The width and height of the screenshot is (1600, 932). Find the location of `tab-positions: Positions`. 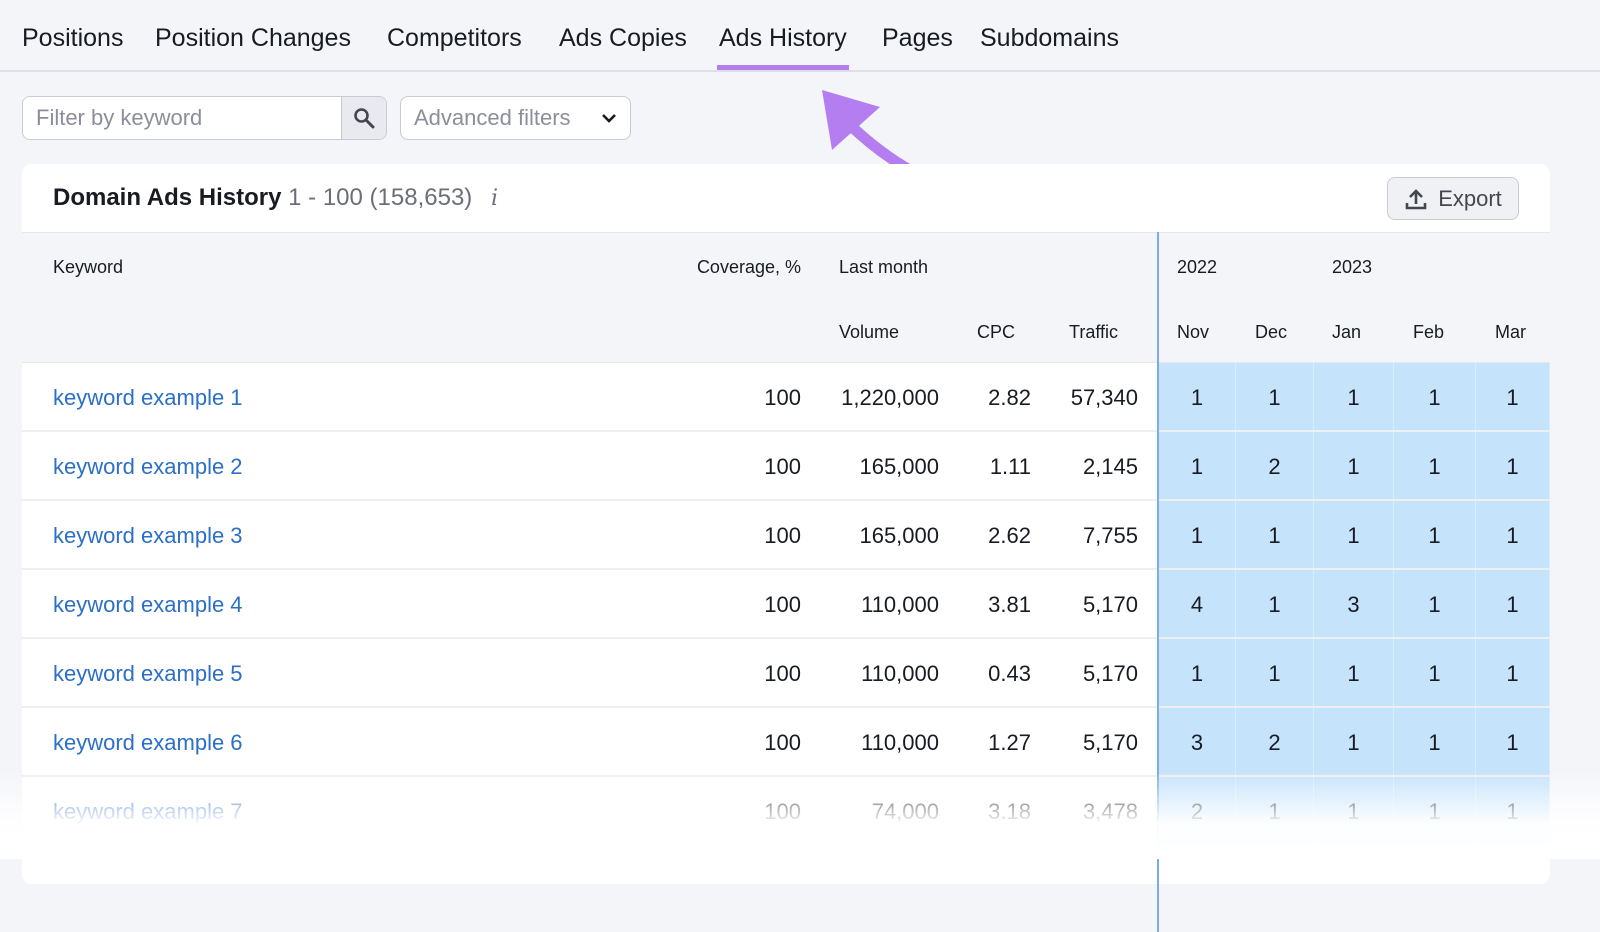

tab-positions: Positions is located at coordinates (73, 38).